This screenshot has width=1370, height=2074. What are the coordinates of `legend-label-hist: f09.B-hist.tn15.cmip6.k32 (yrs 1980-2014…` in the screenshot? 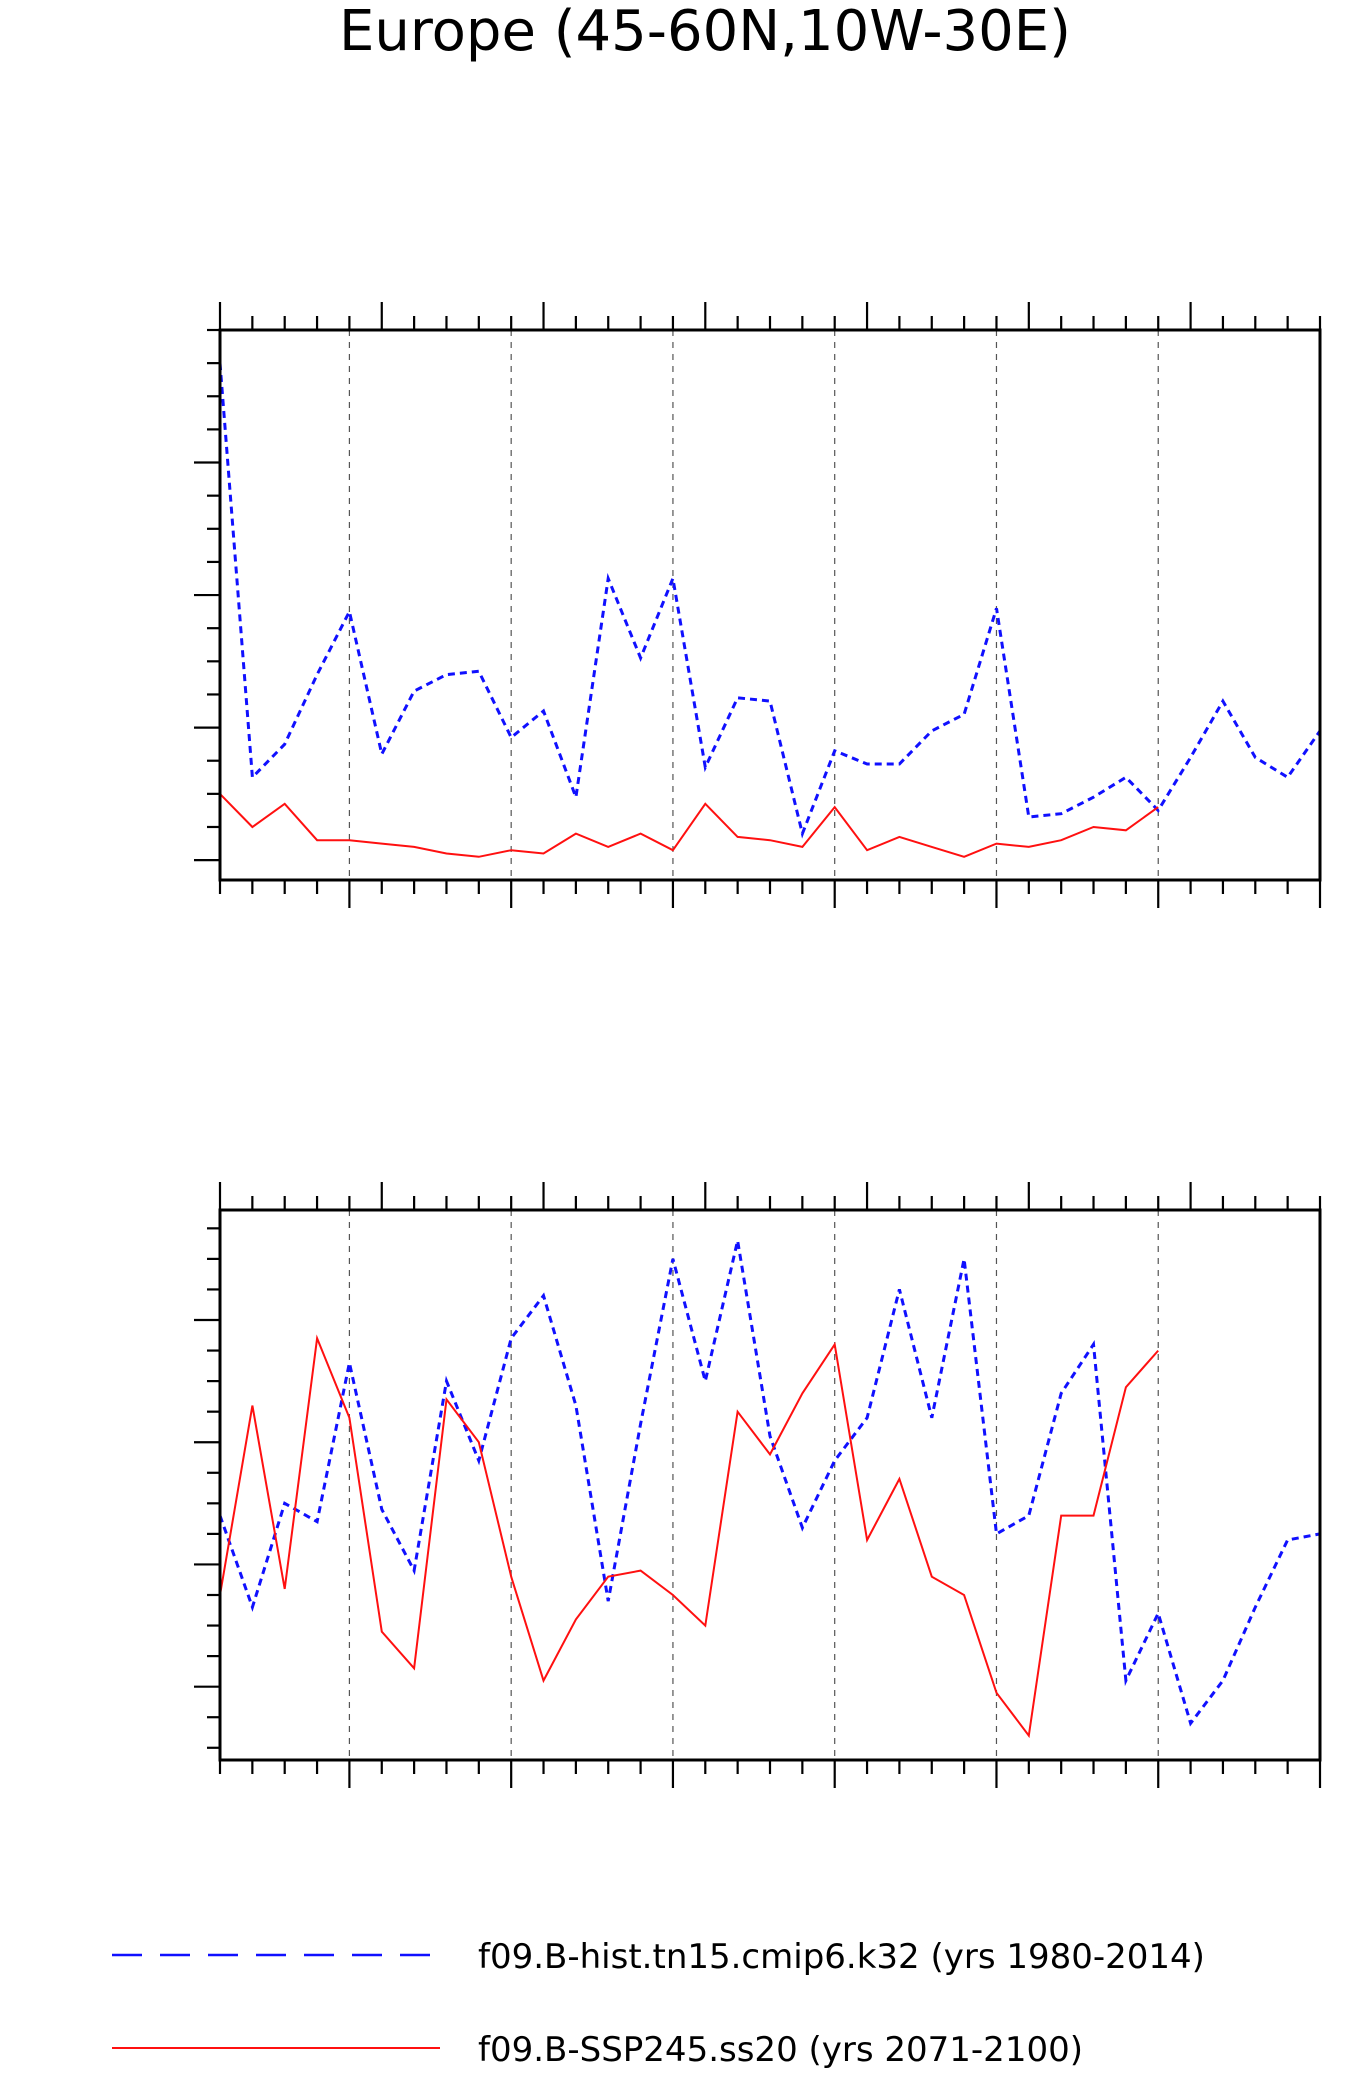 It's located at (841, 1957).